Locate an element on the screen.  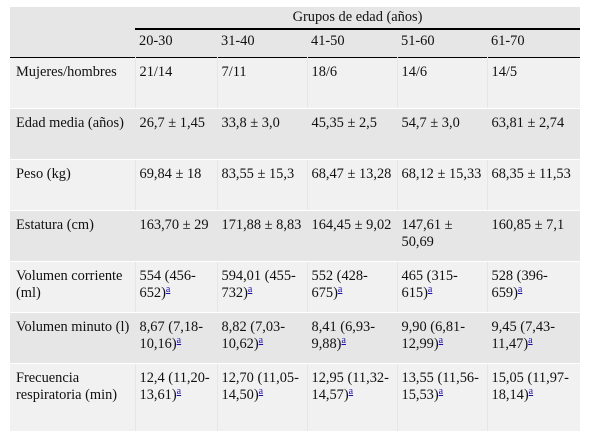
table-cell: 26,7 ± 1,45 is located at coordinates (175, 134).